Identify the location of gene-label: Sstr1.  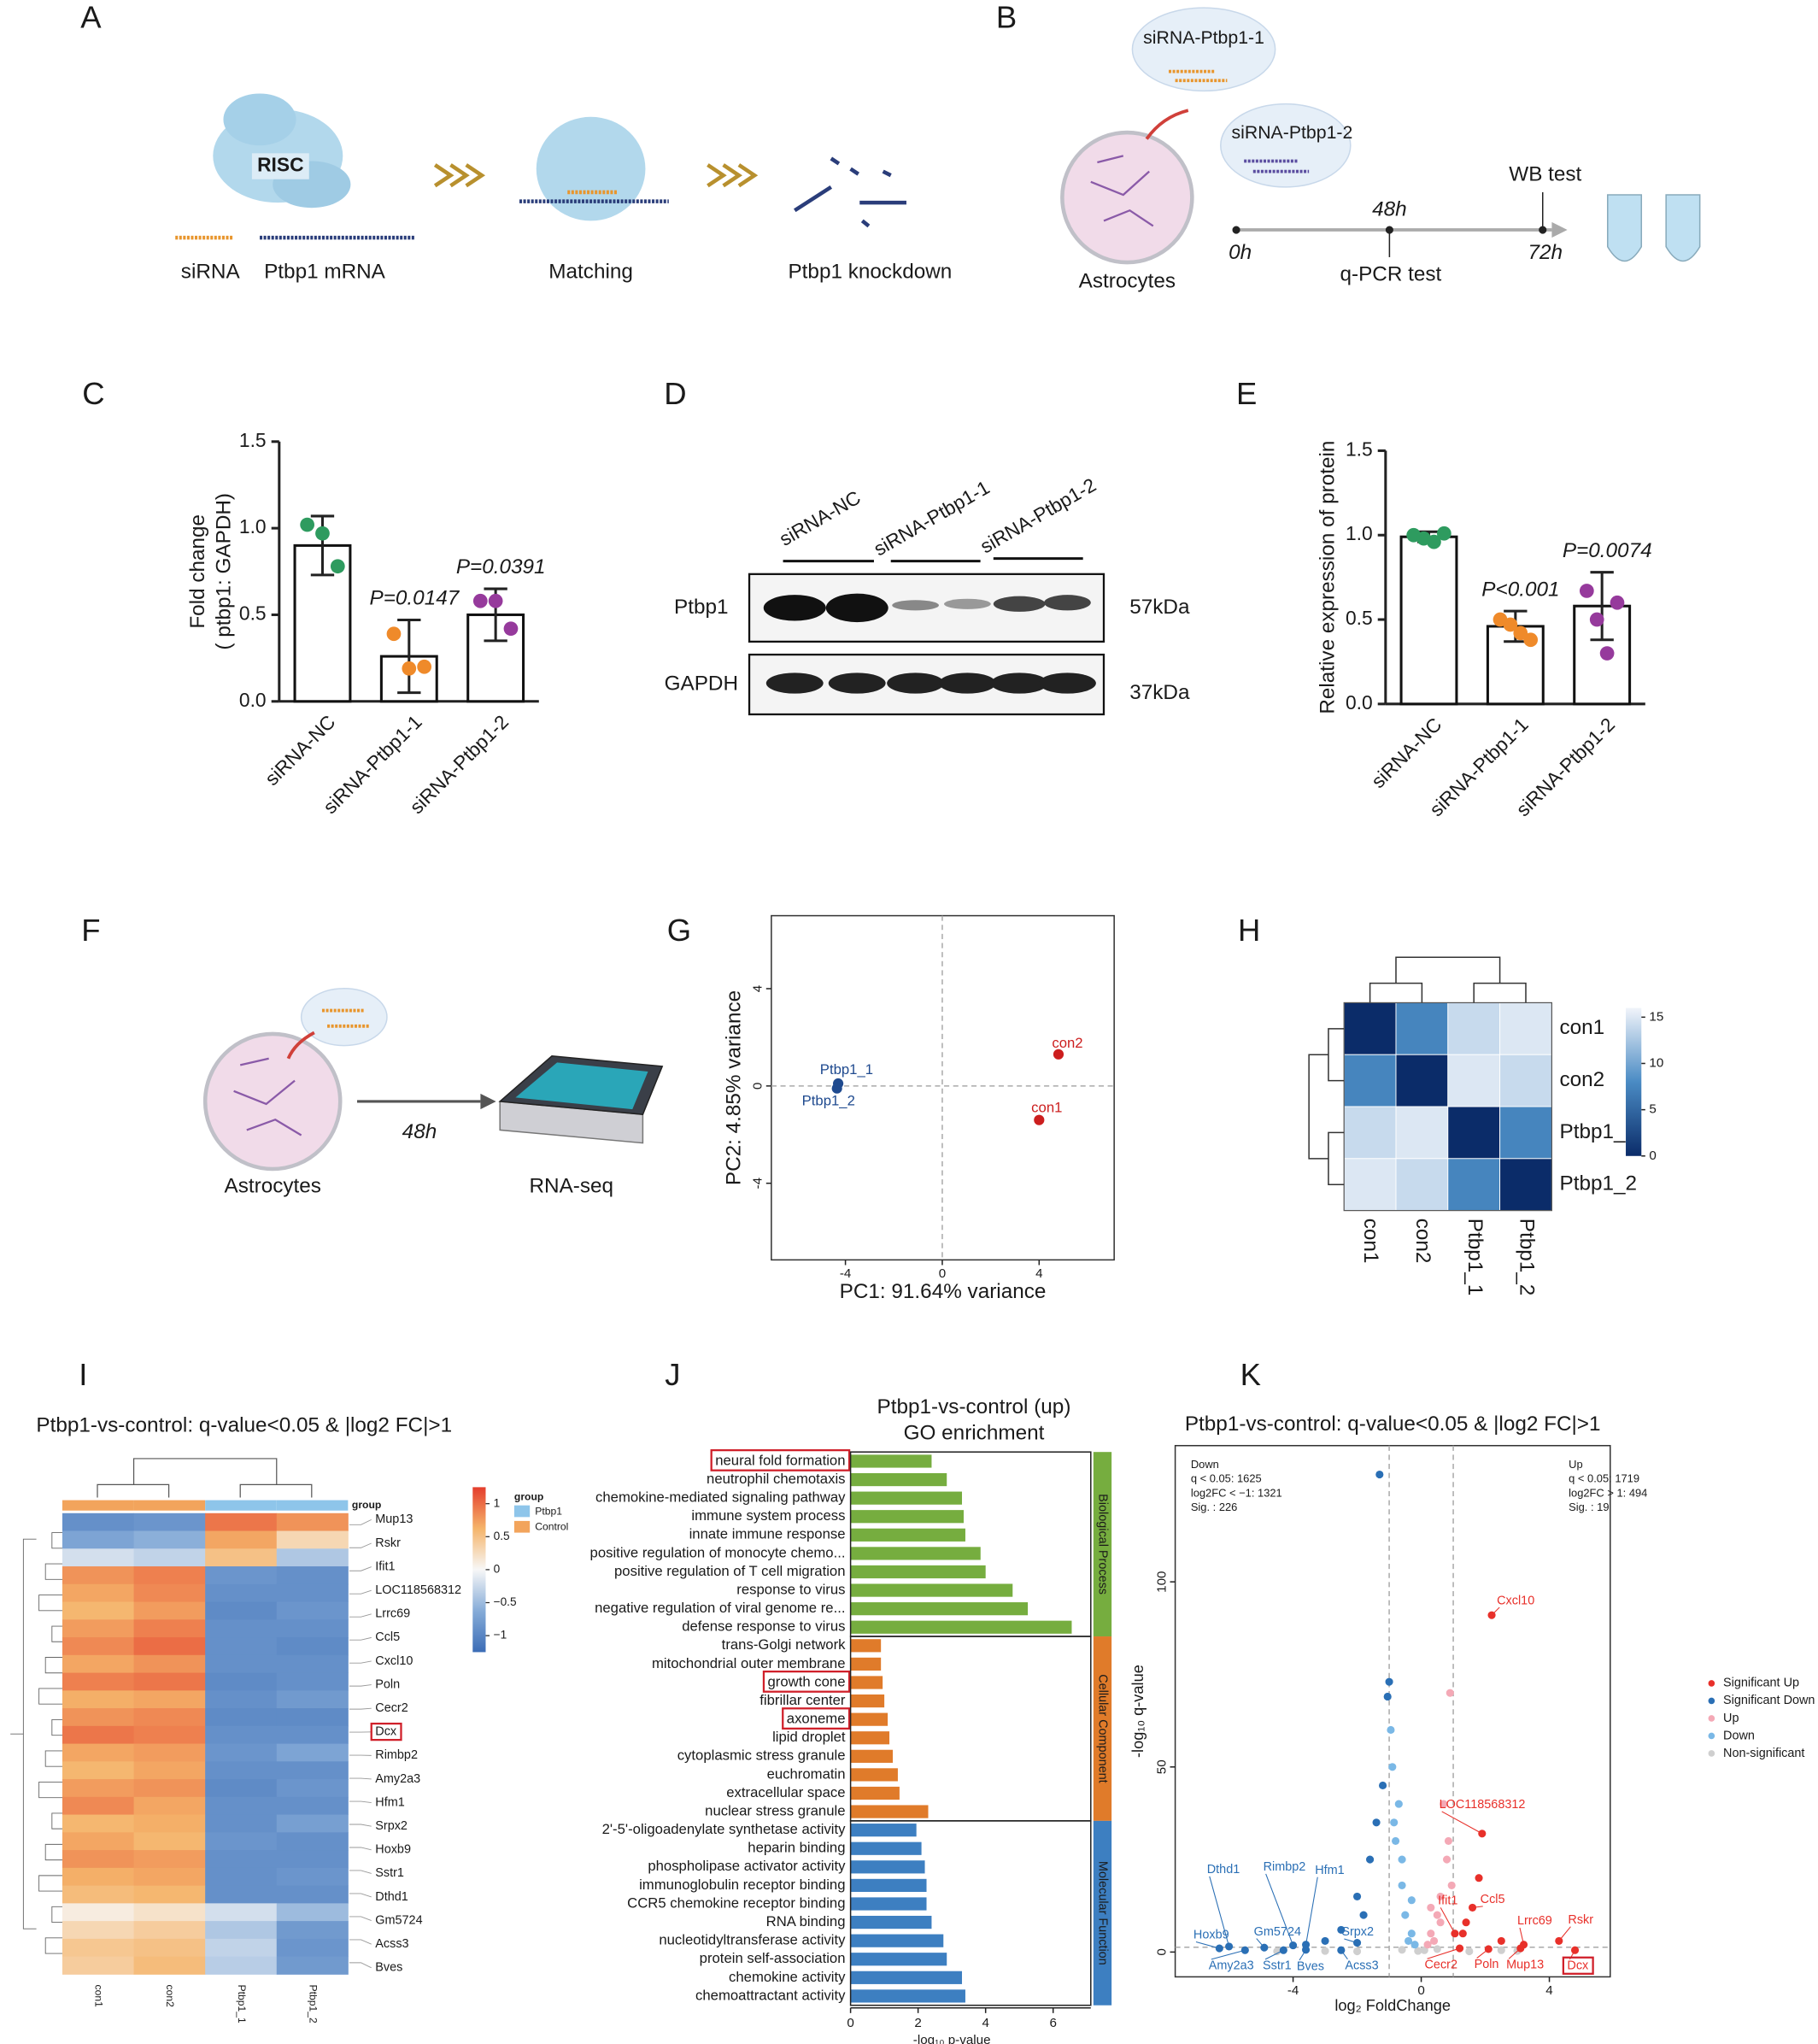
(390, 1873).